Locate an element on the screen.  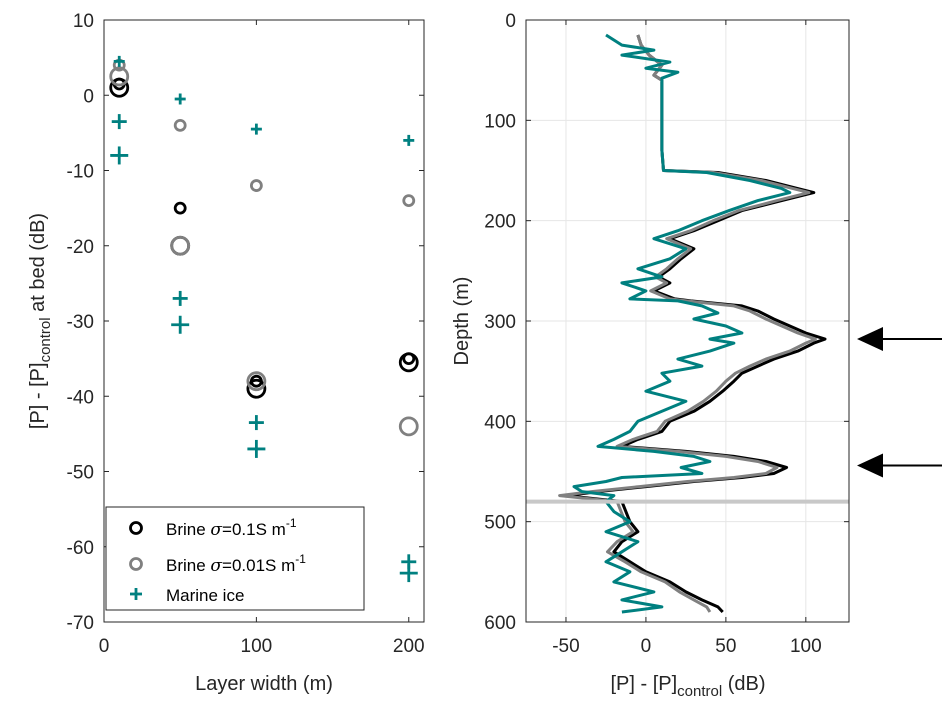
series-0-markers is located at coordinates (264, 238).